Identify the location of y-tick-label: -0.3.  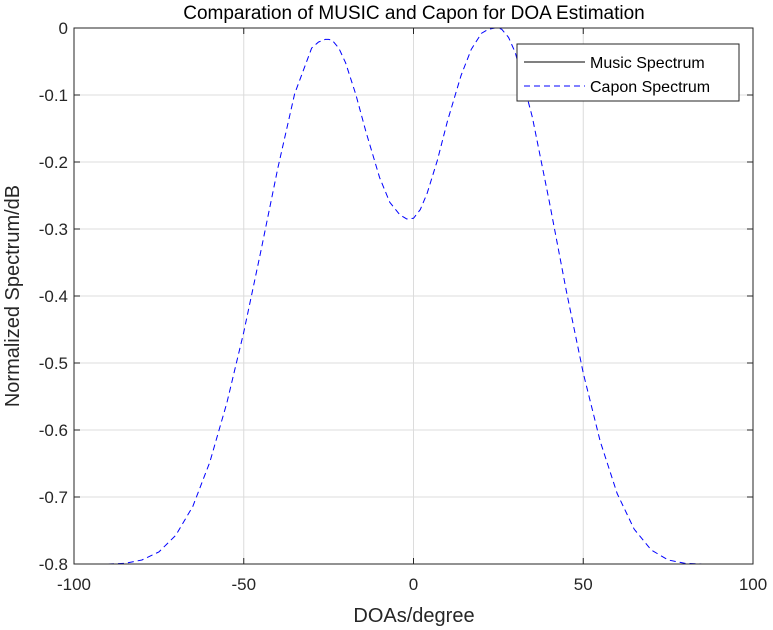
(53, 229).